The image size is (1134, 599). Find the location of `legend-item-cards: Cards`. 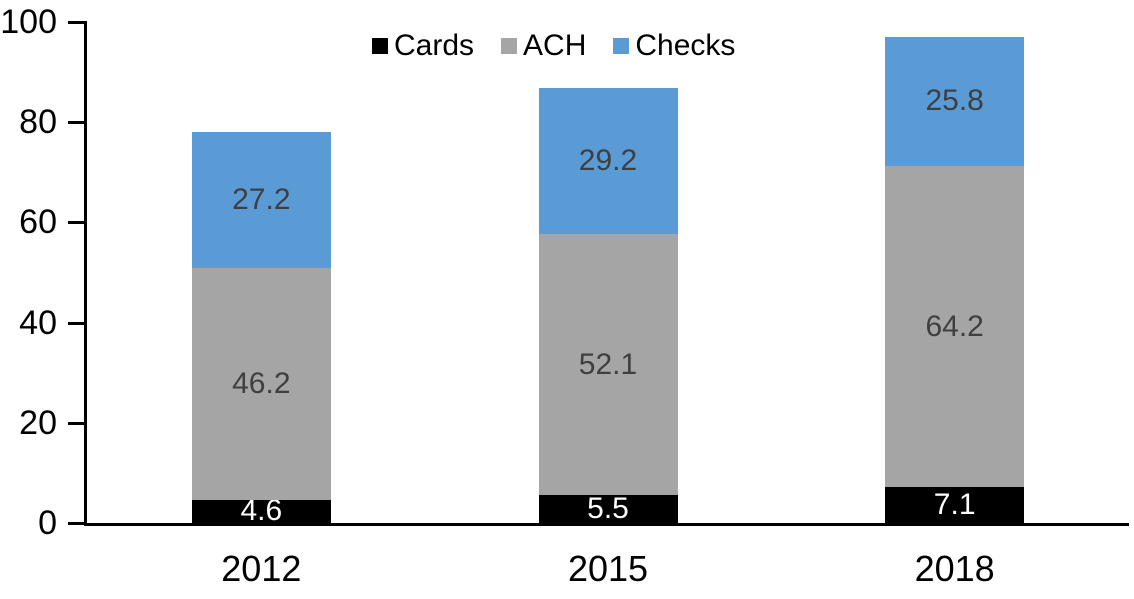

legend-item-cards: Cards is located at coordinates (423, 46).